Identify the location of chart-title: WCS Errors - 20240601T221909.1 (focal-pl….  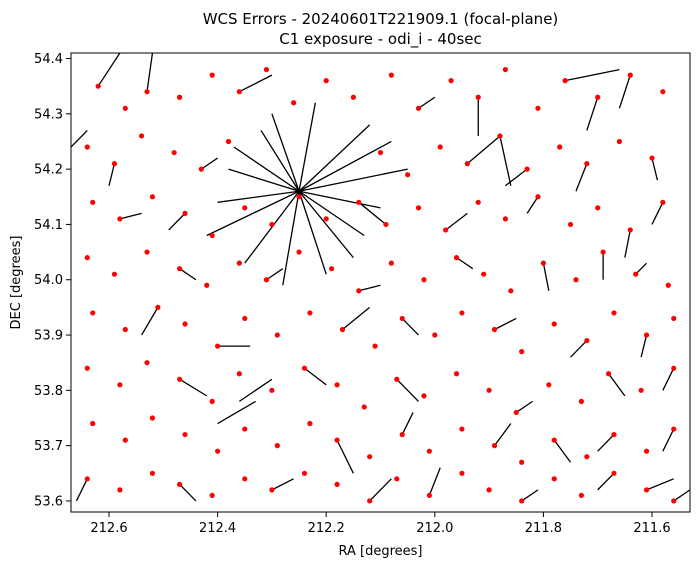
(381, 19).